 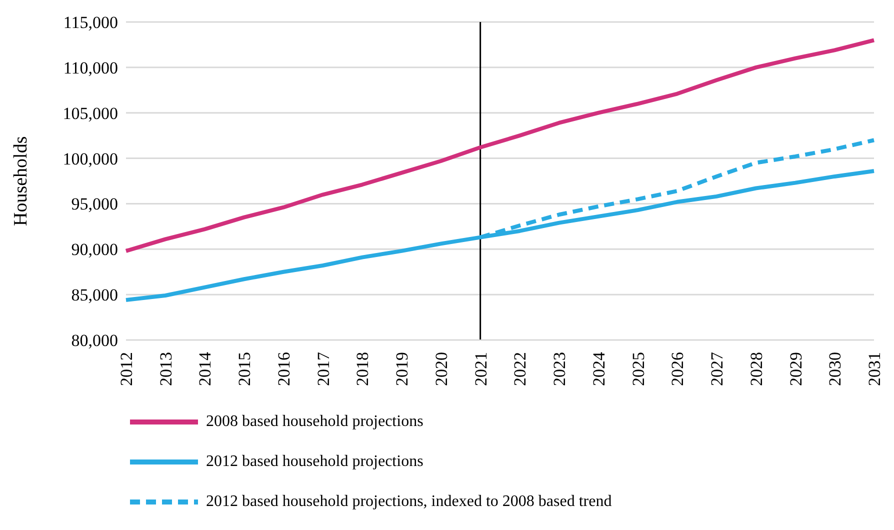 I want to click on x-tick-label: 2021, so click(x=480, y=369).